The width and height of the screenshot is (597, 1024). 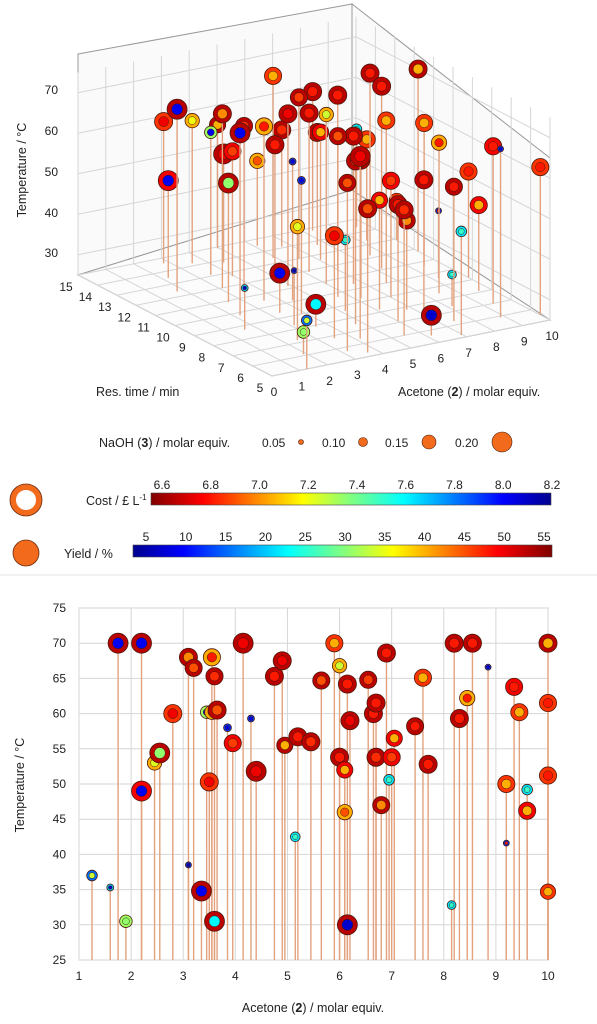 I want to click on res-time-tick-label: 13, so click(x=105, y=307).